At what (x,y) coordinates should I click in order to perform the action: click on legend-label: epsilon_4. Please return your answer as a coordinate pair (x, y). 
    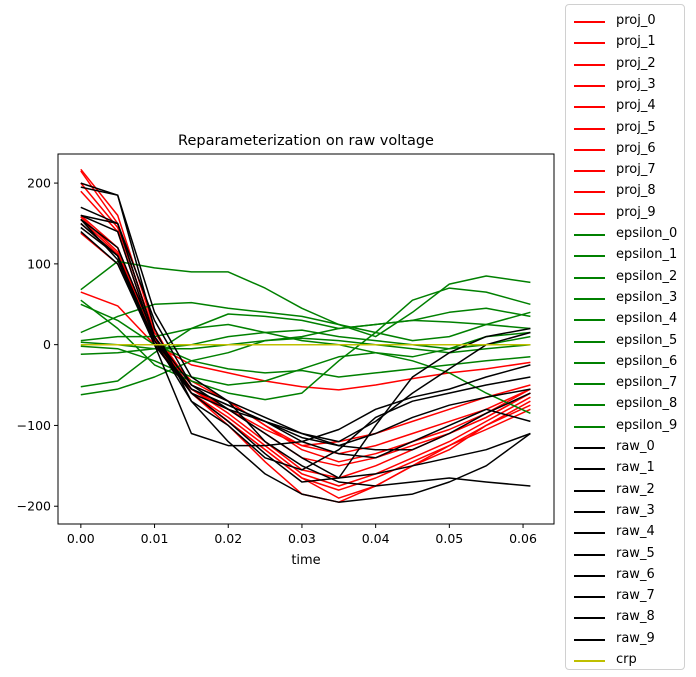
    Looking at the image, I should click on (647, 319).